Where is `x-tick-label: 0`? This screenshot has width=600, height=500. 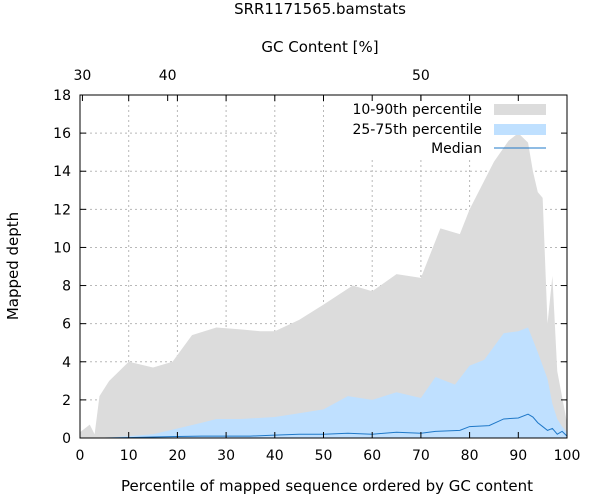 x-tick-label: 0 is located at coordinates (80, 456).